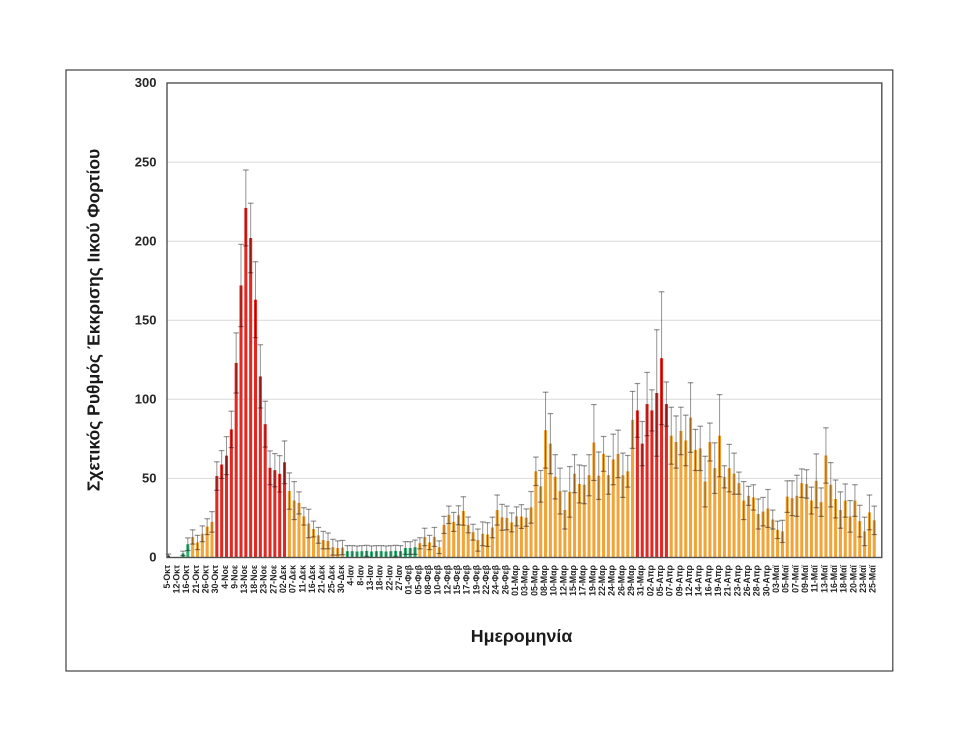  I want to click on svg-text: 12-Φεβ, so click(447, 579).